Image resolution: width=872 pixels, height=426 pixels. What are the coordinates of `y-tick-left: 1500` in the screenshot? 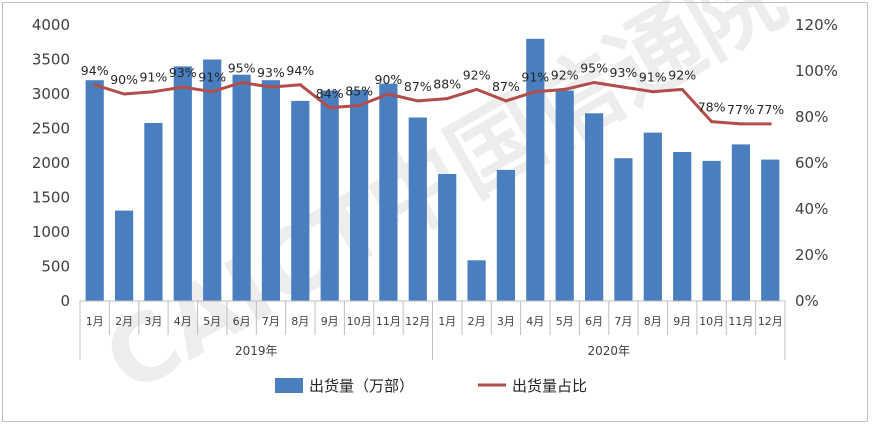 It's located at (51, 198).